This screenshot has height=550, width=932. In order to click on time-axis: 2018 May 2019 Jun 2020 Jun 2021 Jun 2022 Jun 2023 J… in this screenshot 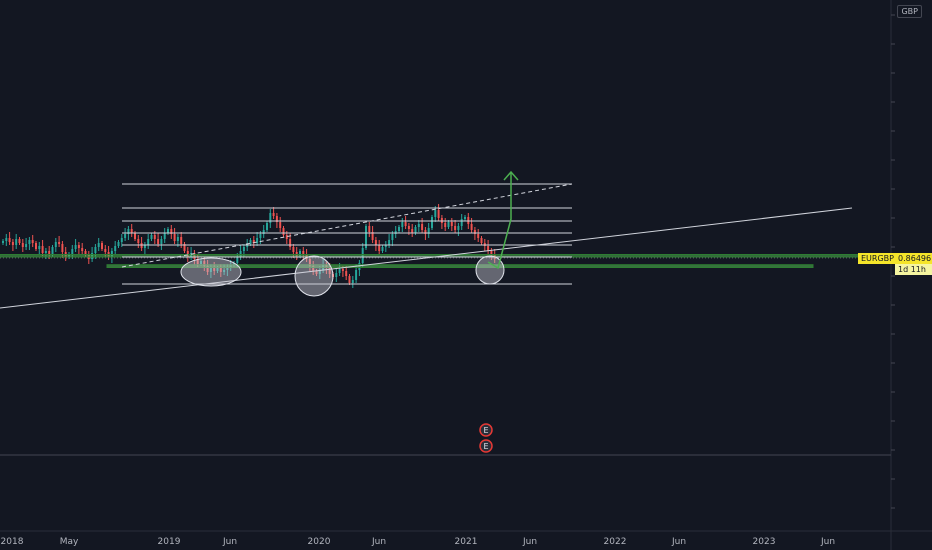, I will do `click(418, 542)`.